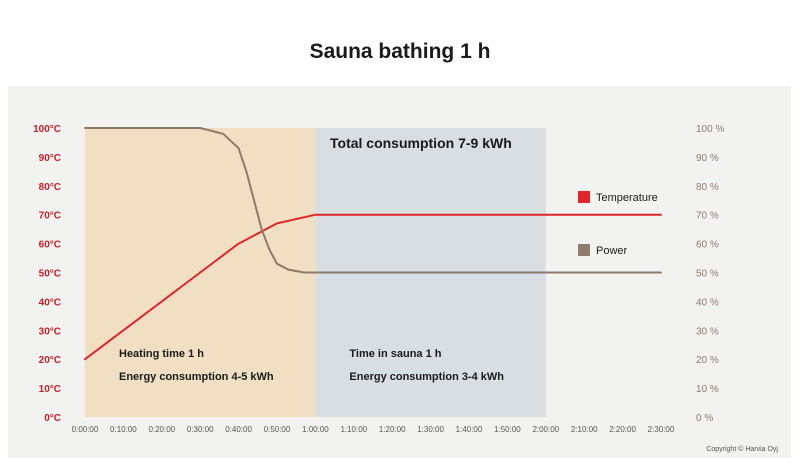 Image resolution: width=800 pixels, height=476 pixels. Describe the element at coordinates (584, 197) in the screenshot. I see `legend-swatch-temperature` at that location.